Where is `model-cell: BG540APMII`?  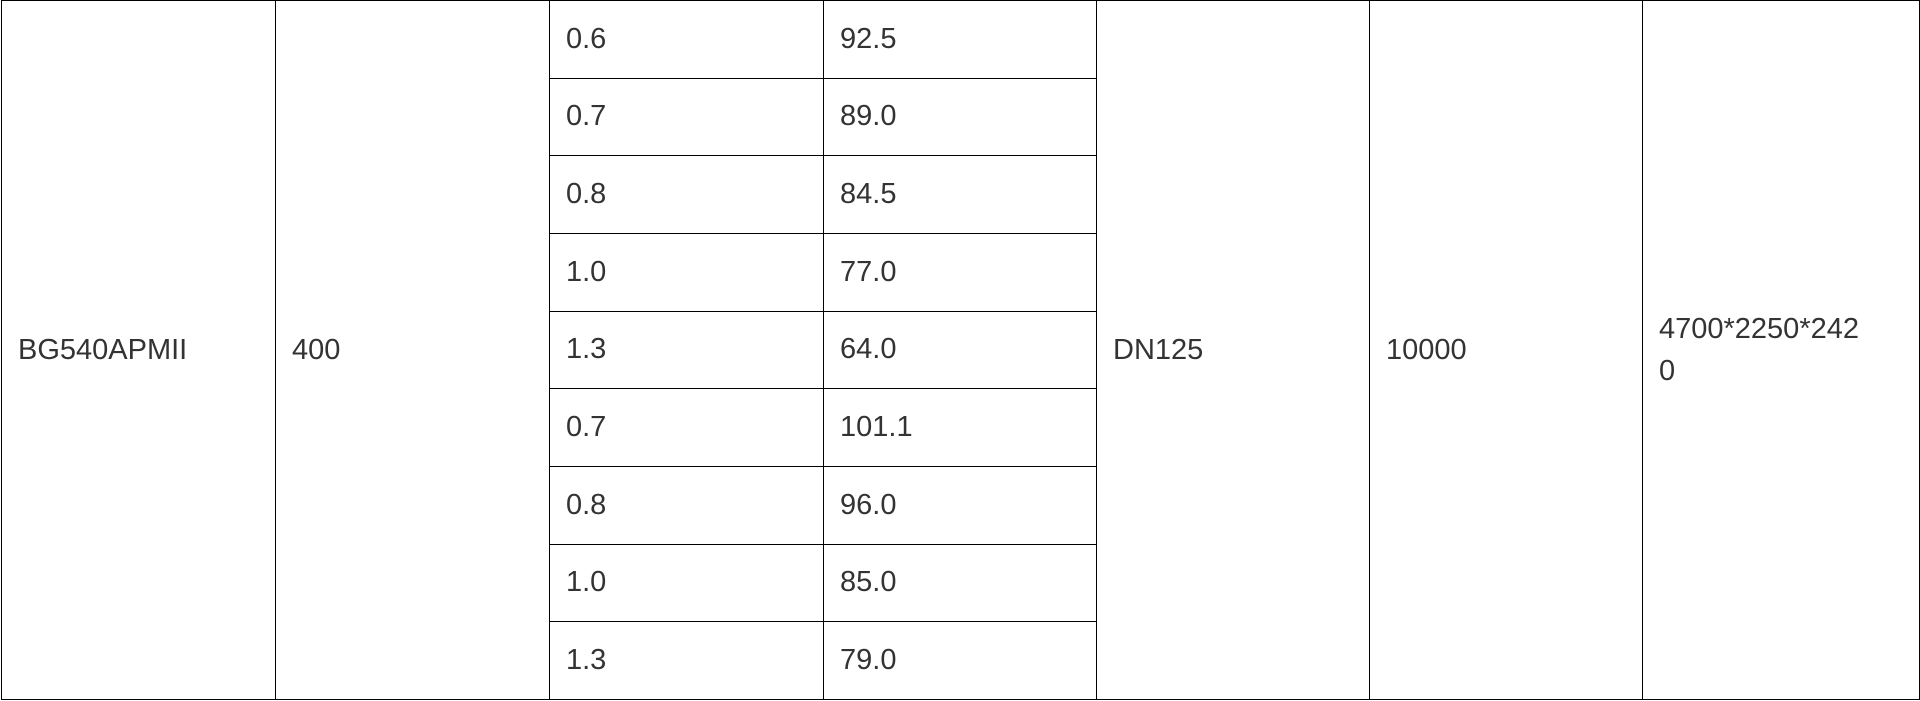
model-cell: BG540APMII is located at coordinates (138, 350).